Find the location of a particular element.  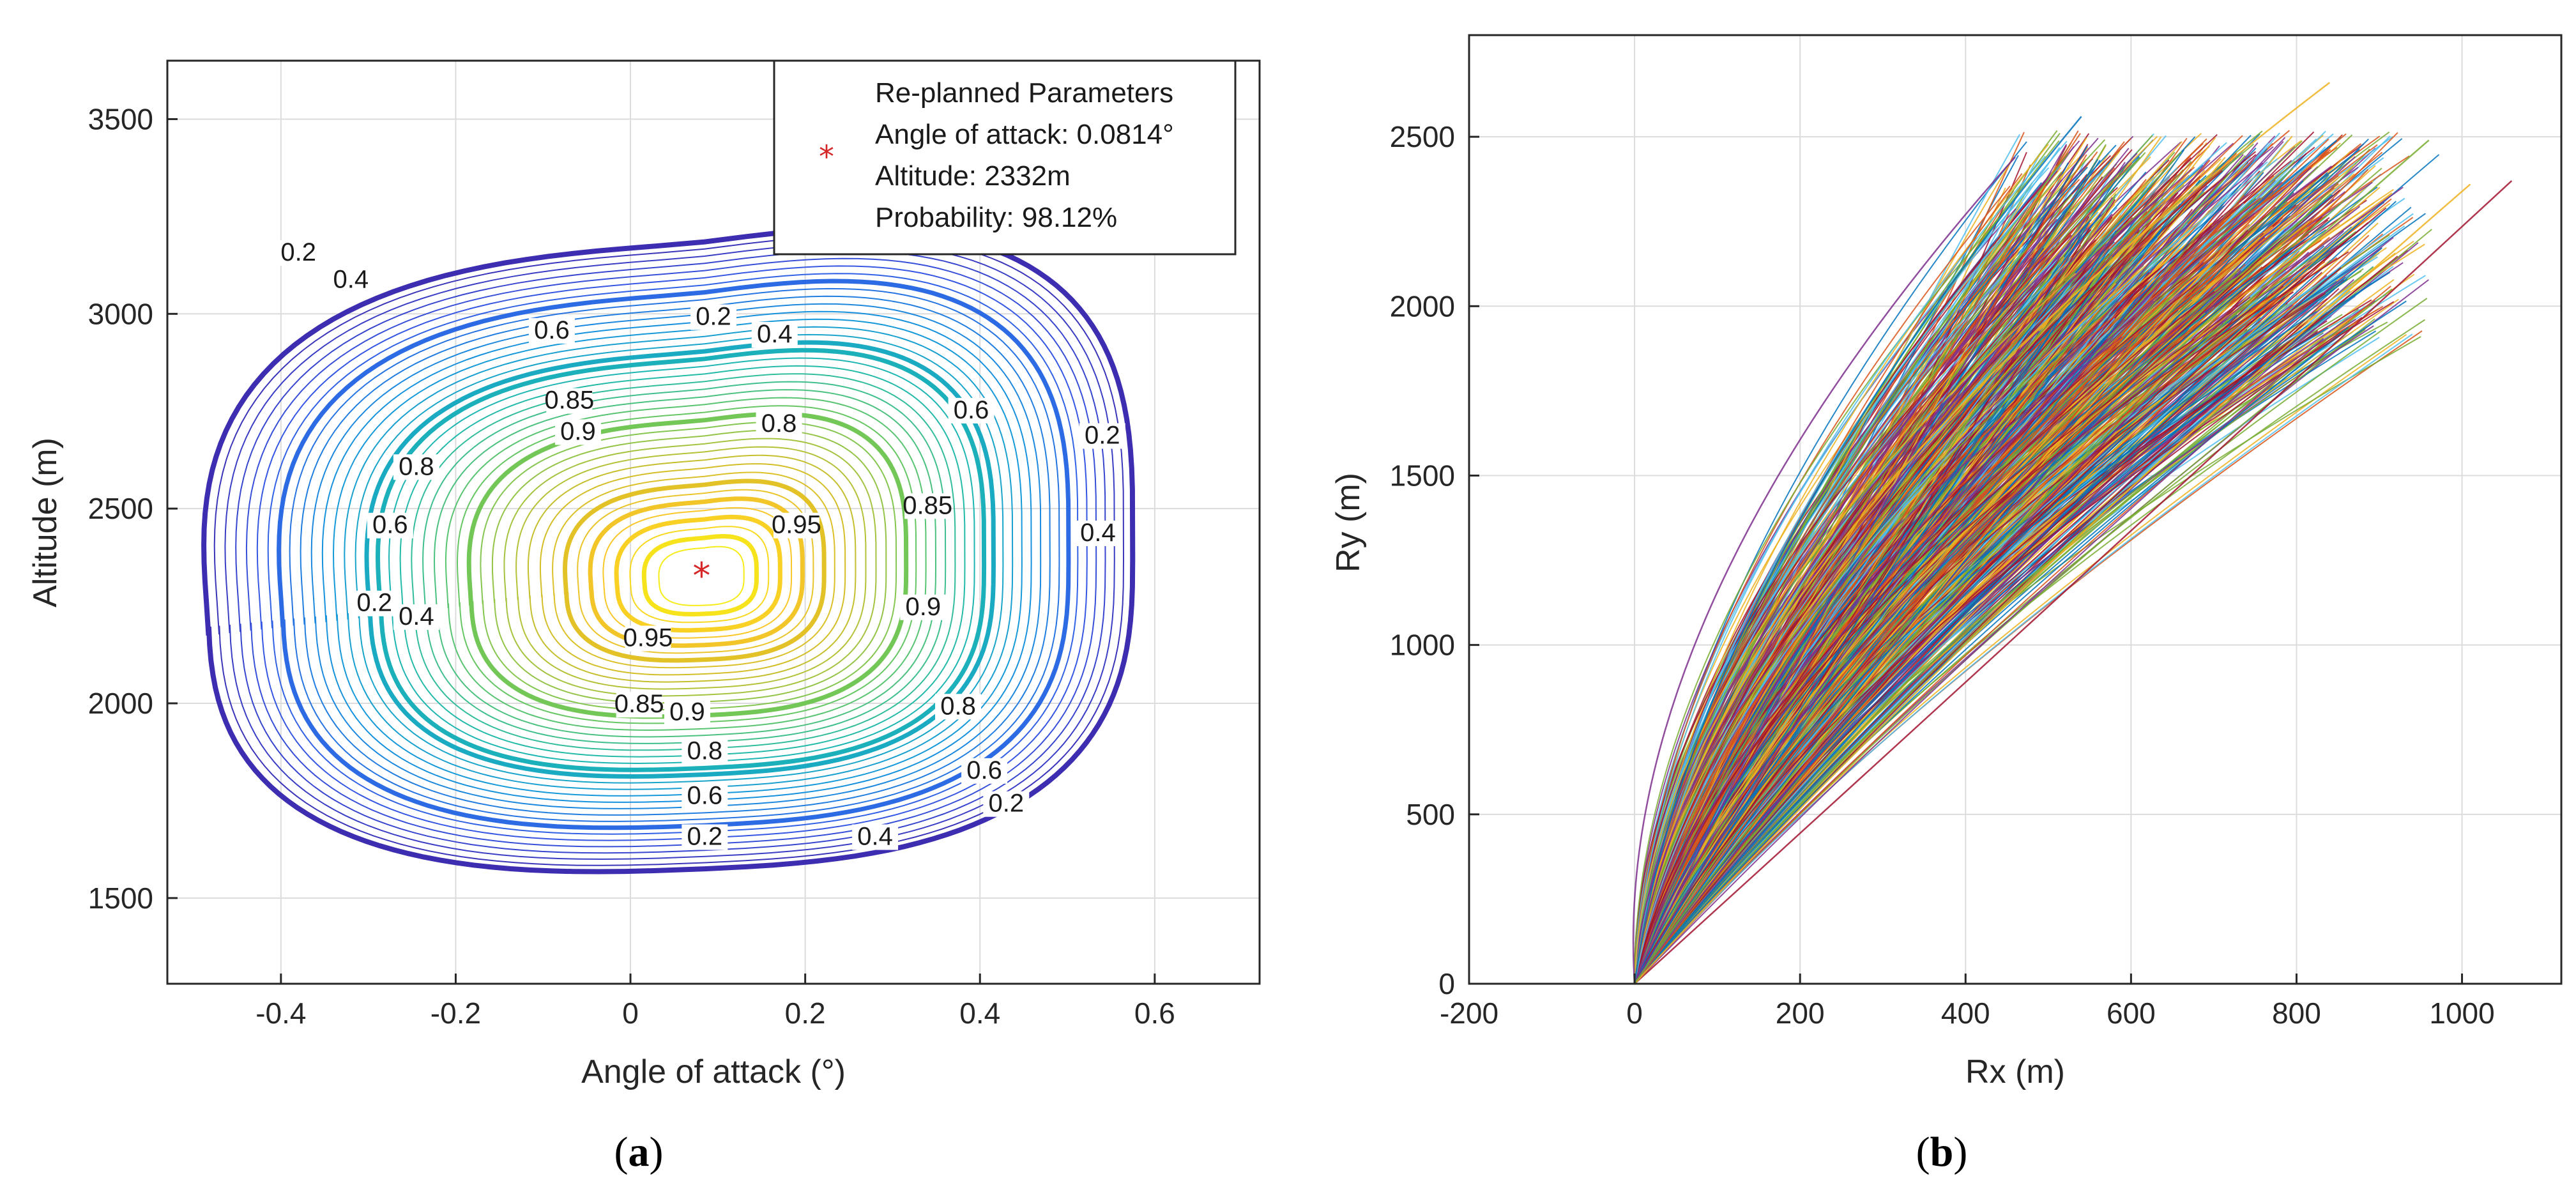

x-tick-label: 0.6 is located at coordinates (1154, 1013).